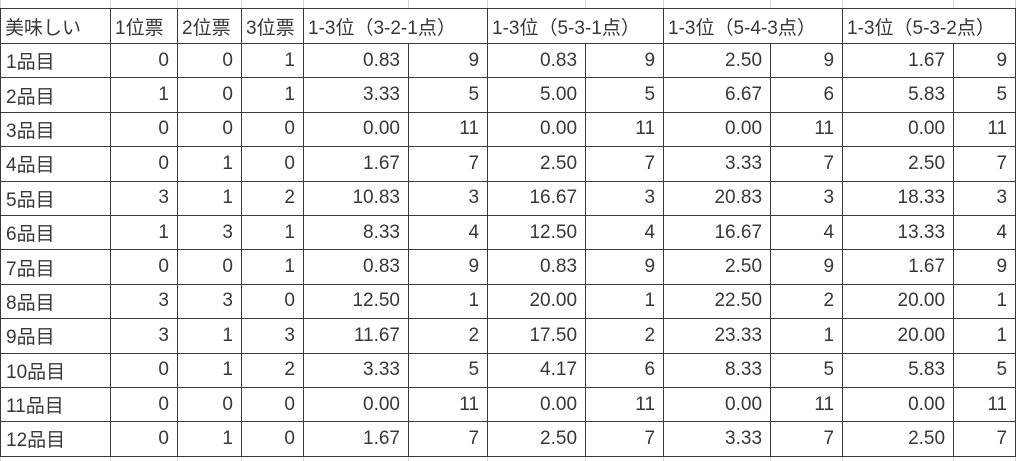  What do you see at coordinates (537, 232) in the screenshot?
I see `value-cell: 12.50` at bounding box center [537, 232].